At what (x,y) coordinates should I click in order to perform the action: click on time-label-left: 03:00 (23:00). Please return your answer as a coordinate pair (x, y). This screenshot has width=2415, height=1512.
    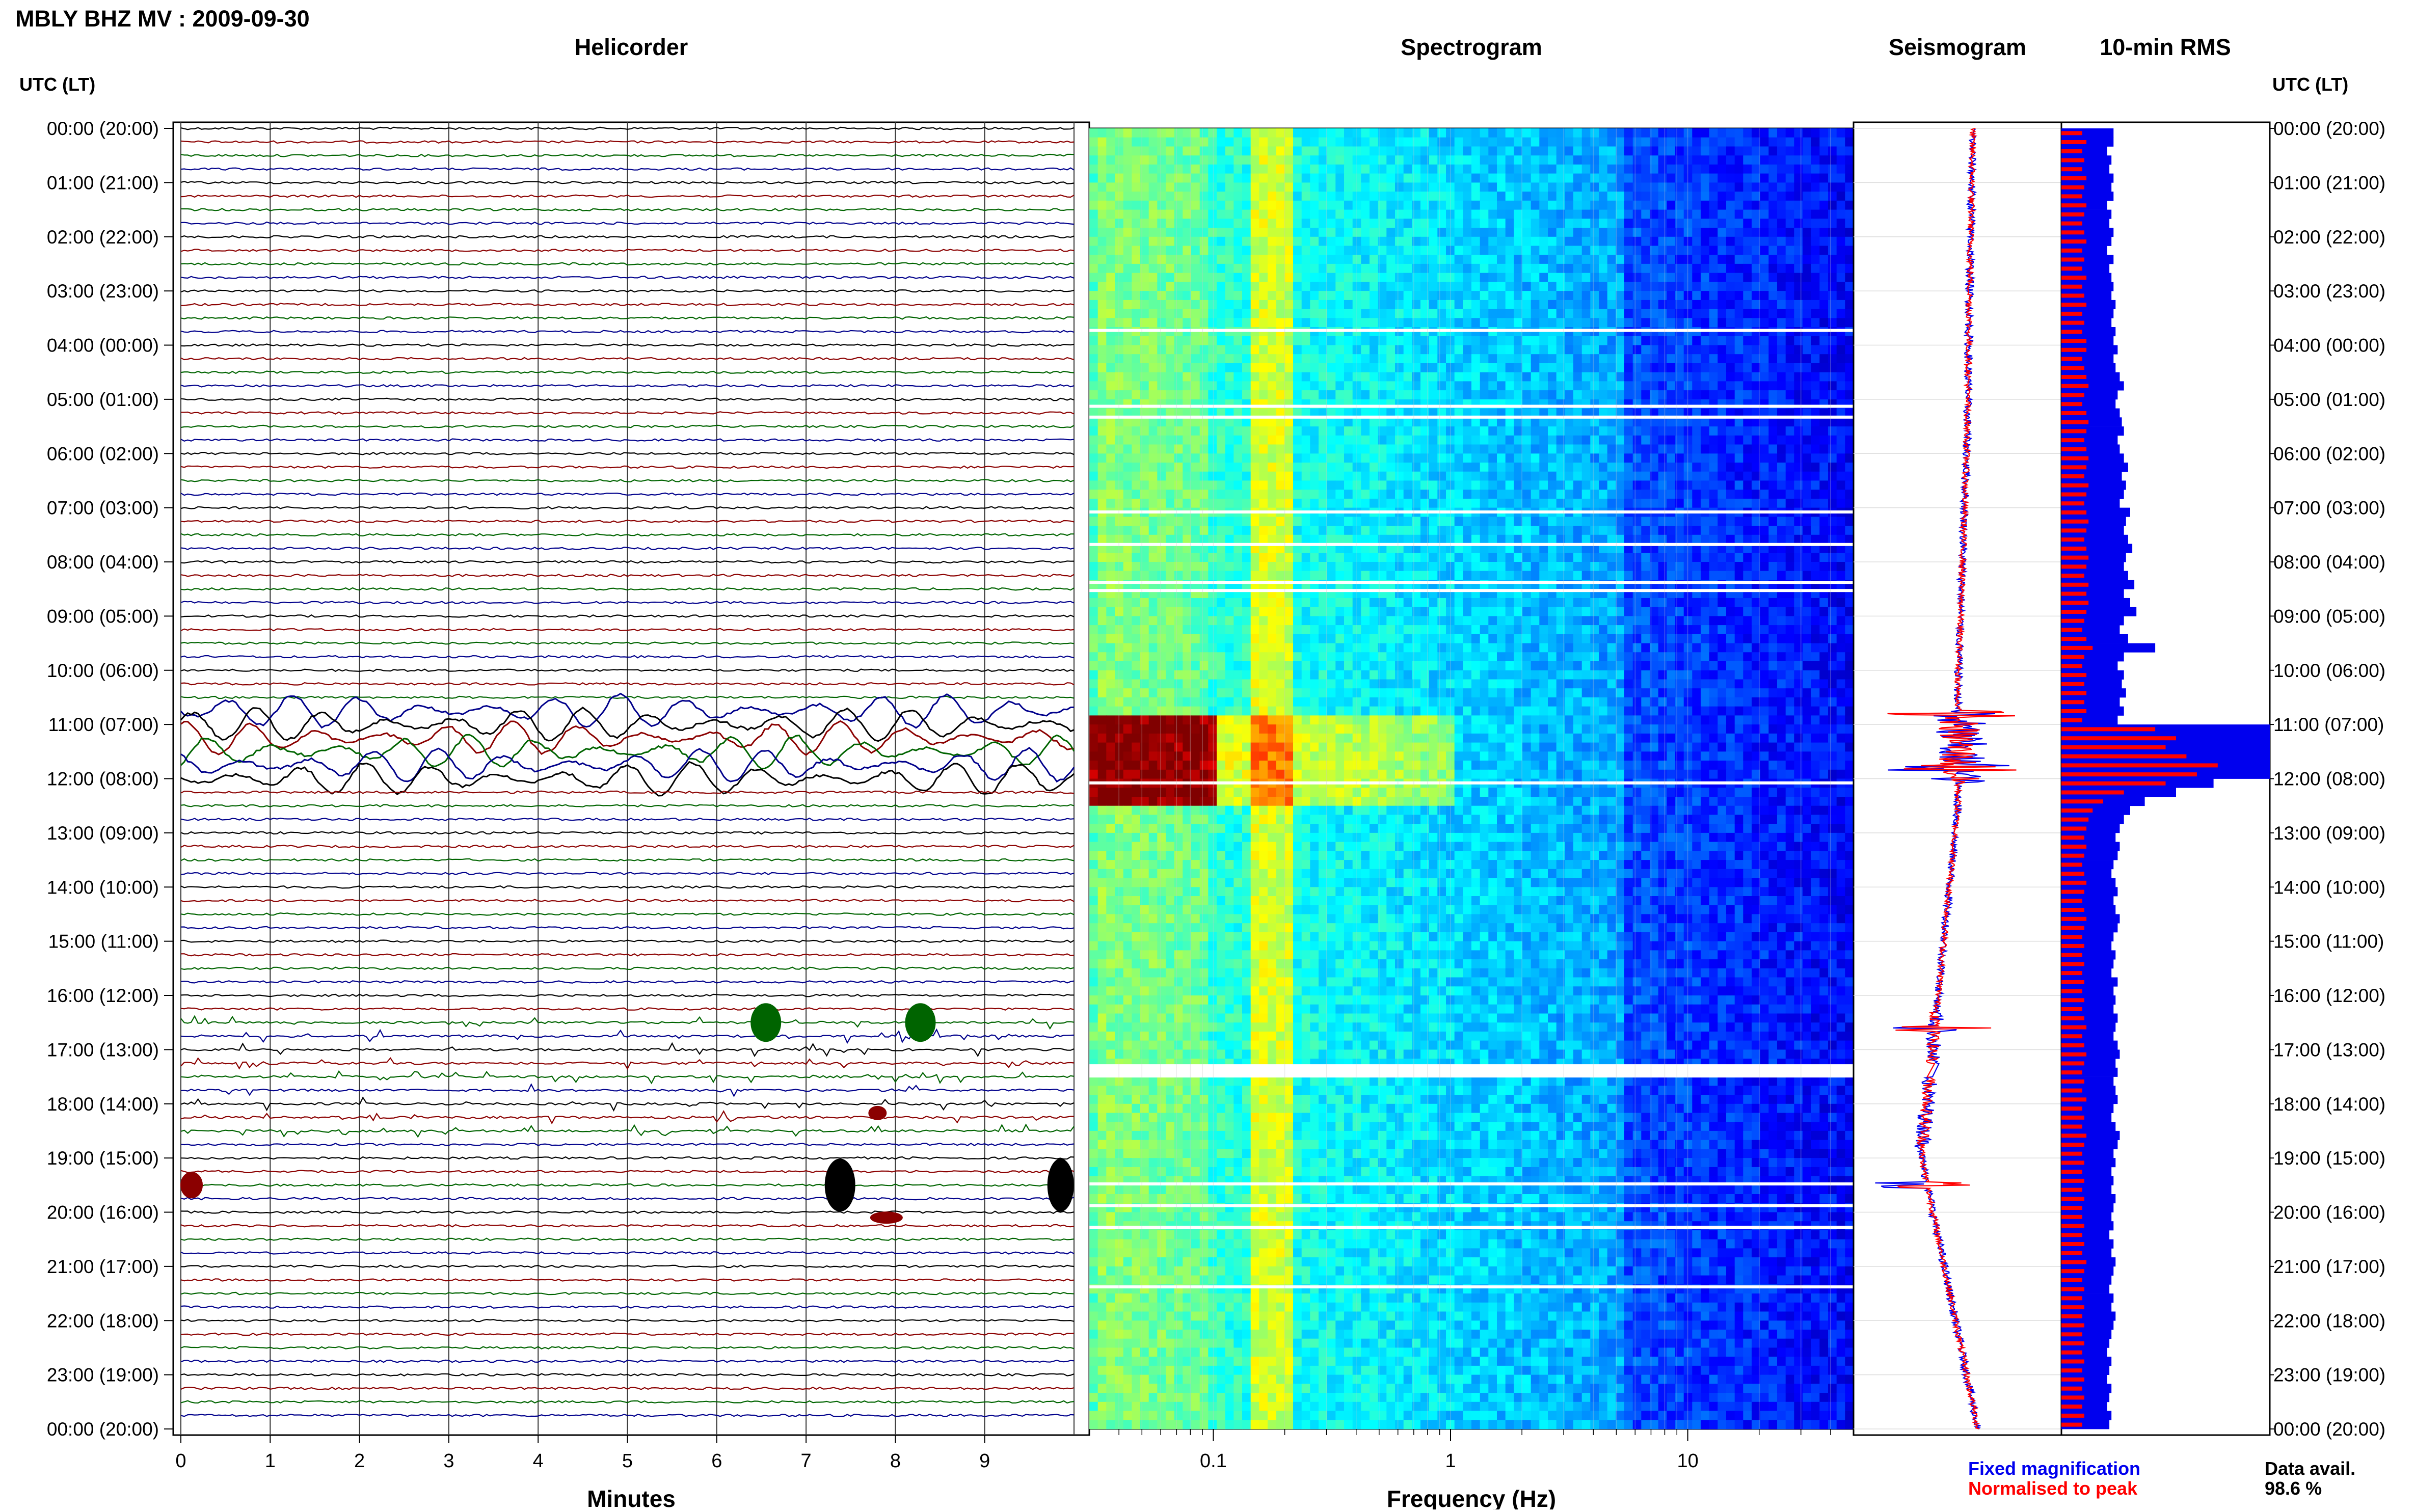
    Looking at the image, I should click on (103, 291).